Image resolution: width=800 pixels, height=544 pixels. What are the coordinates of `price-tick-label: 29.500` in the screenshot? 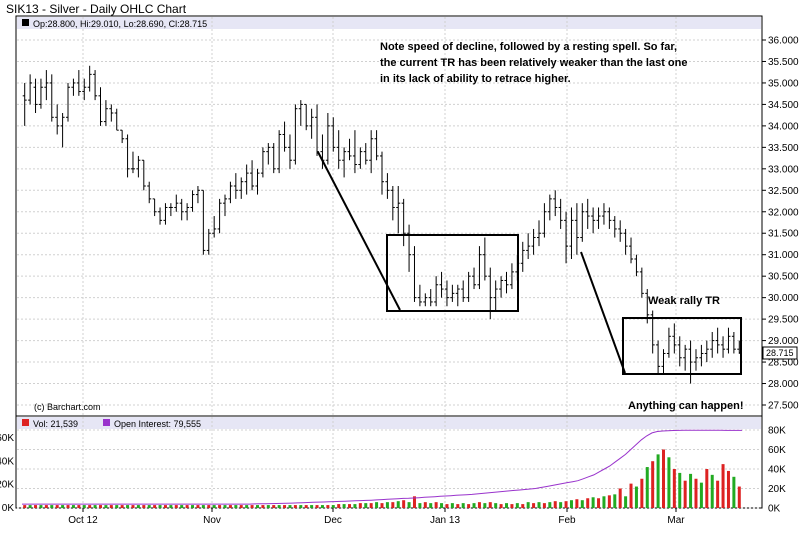 It's located at (783, 320).